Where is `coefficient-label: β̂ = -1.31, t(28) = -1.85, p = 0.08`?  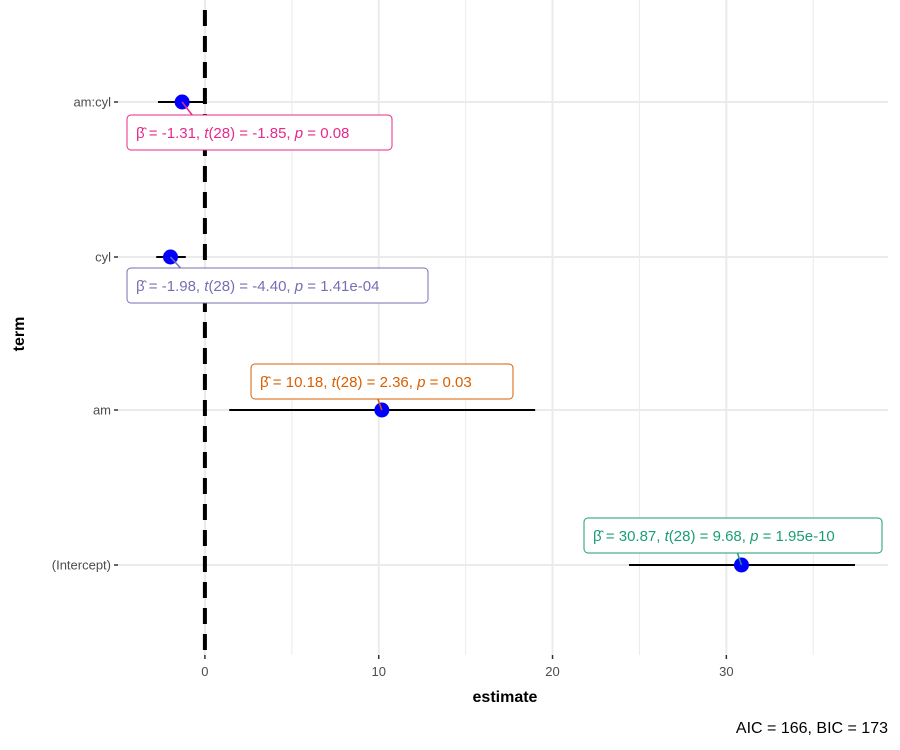 coefficient-label: β̂ = -1.31, t(28) = -1.85, p = 0.08 is located at coordinates (242, 133).